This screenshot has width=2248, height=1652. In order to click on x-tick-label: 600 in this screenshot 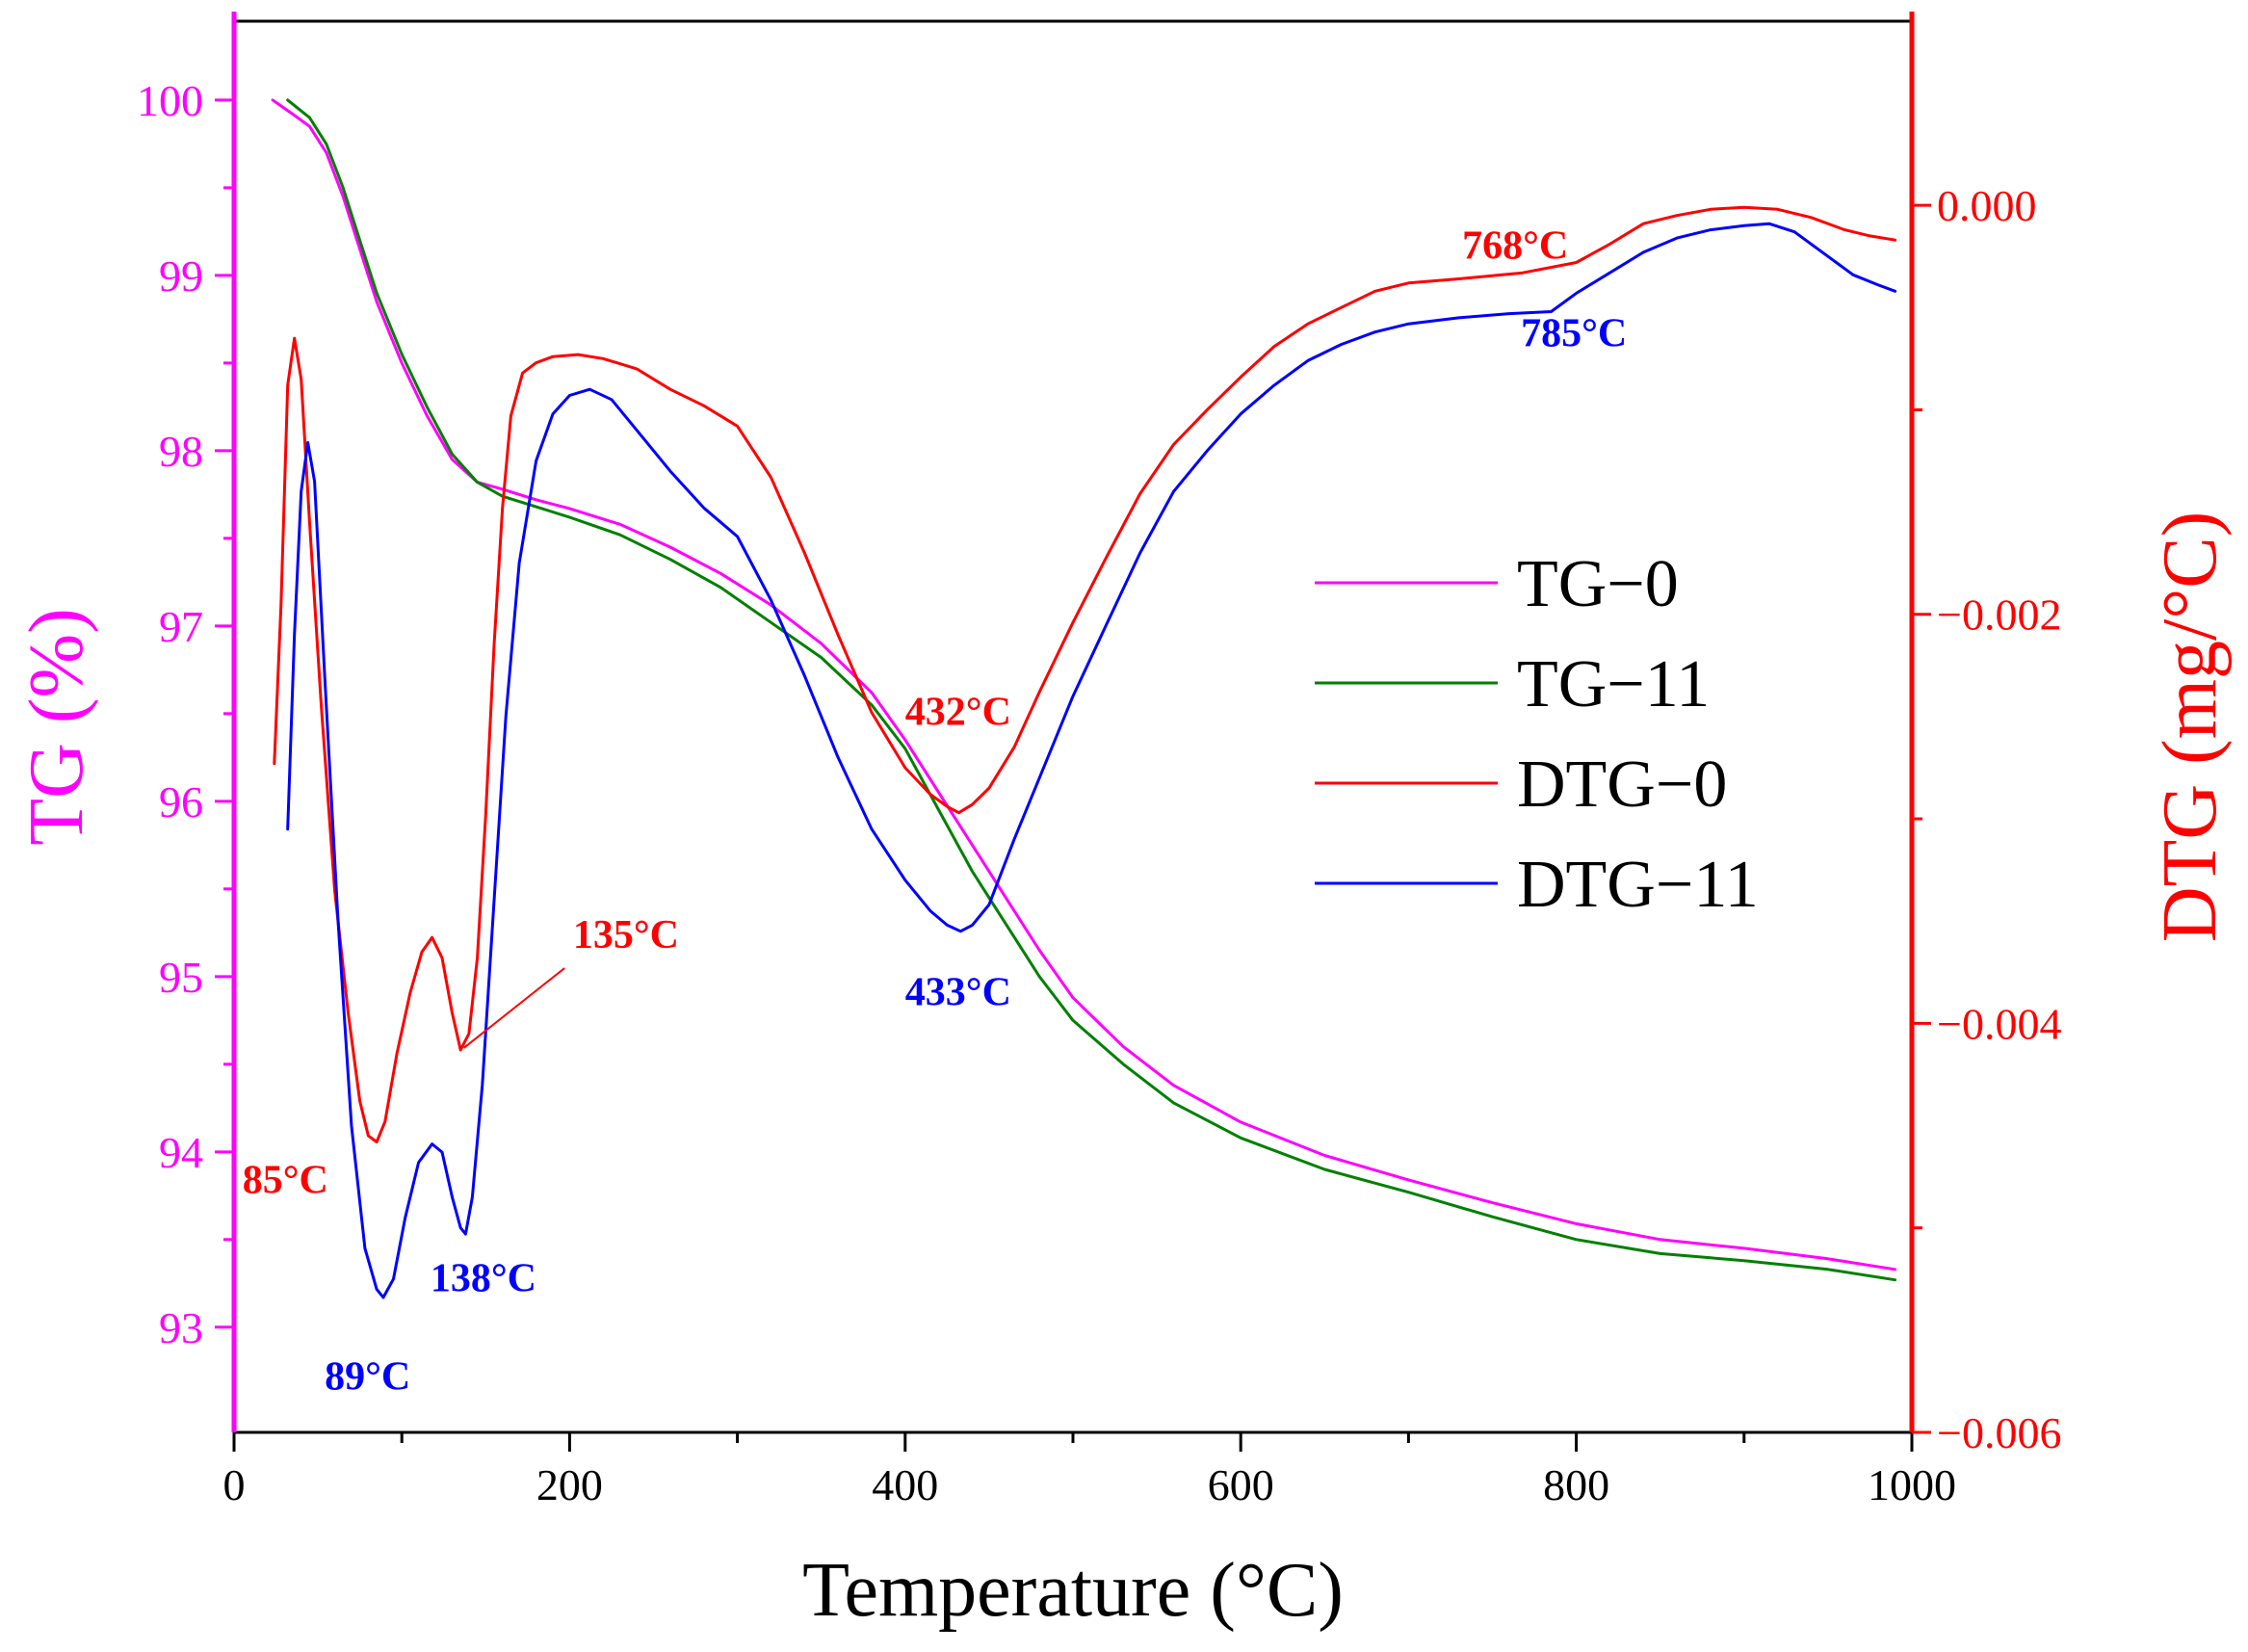, I will do `click(1241, 1484)`.